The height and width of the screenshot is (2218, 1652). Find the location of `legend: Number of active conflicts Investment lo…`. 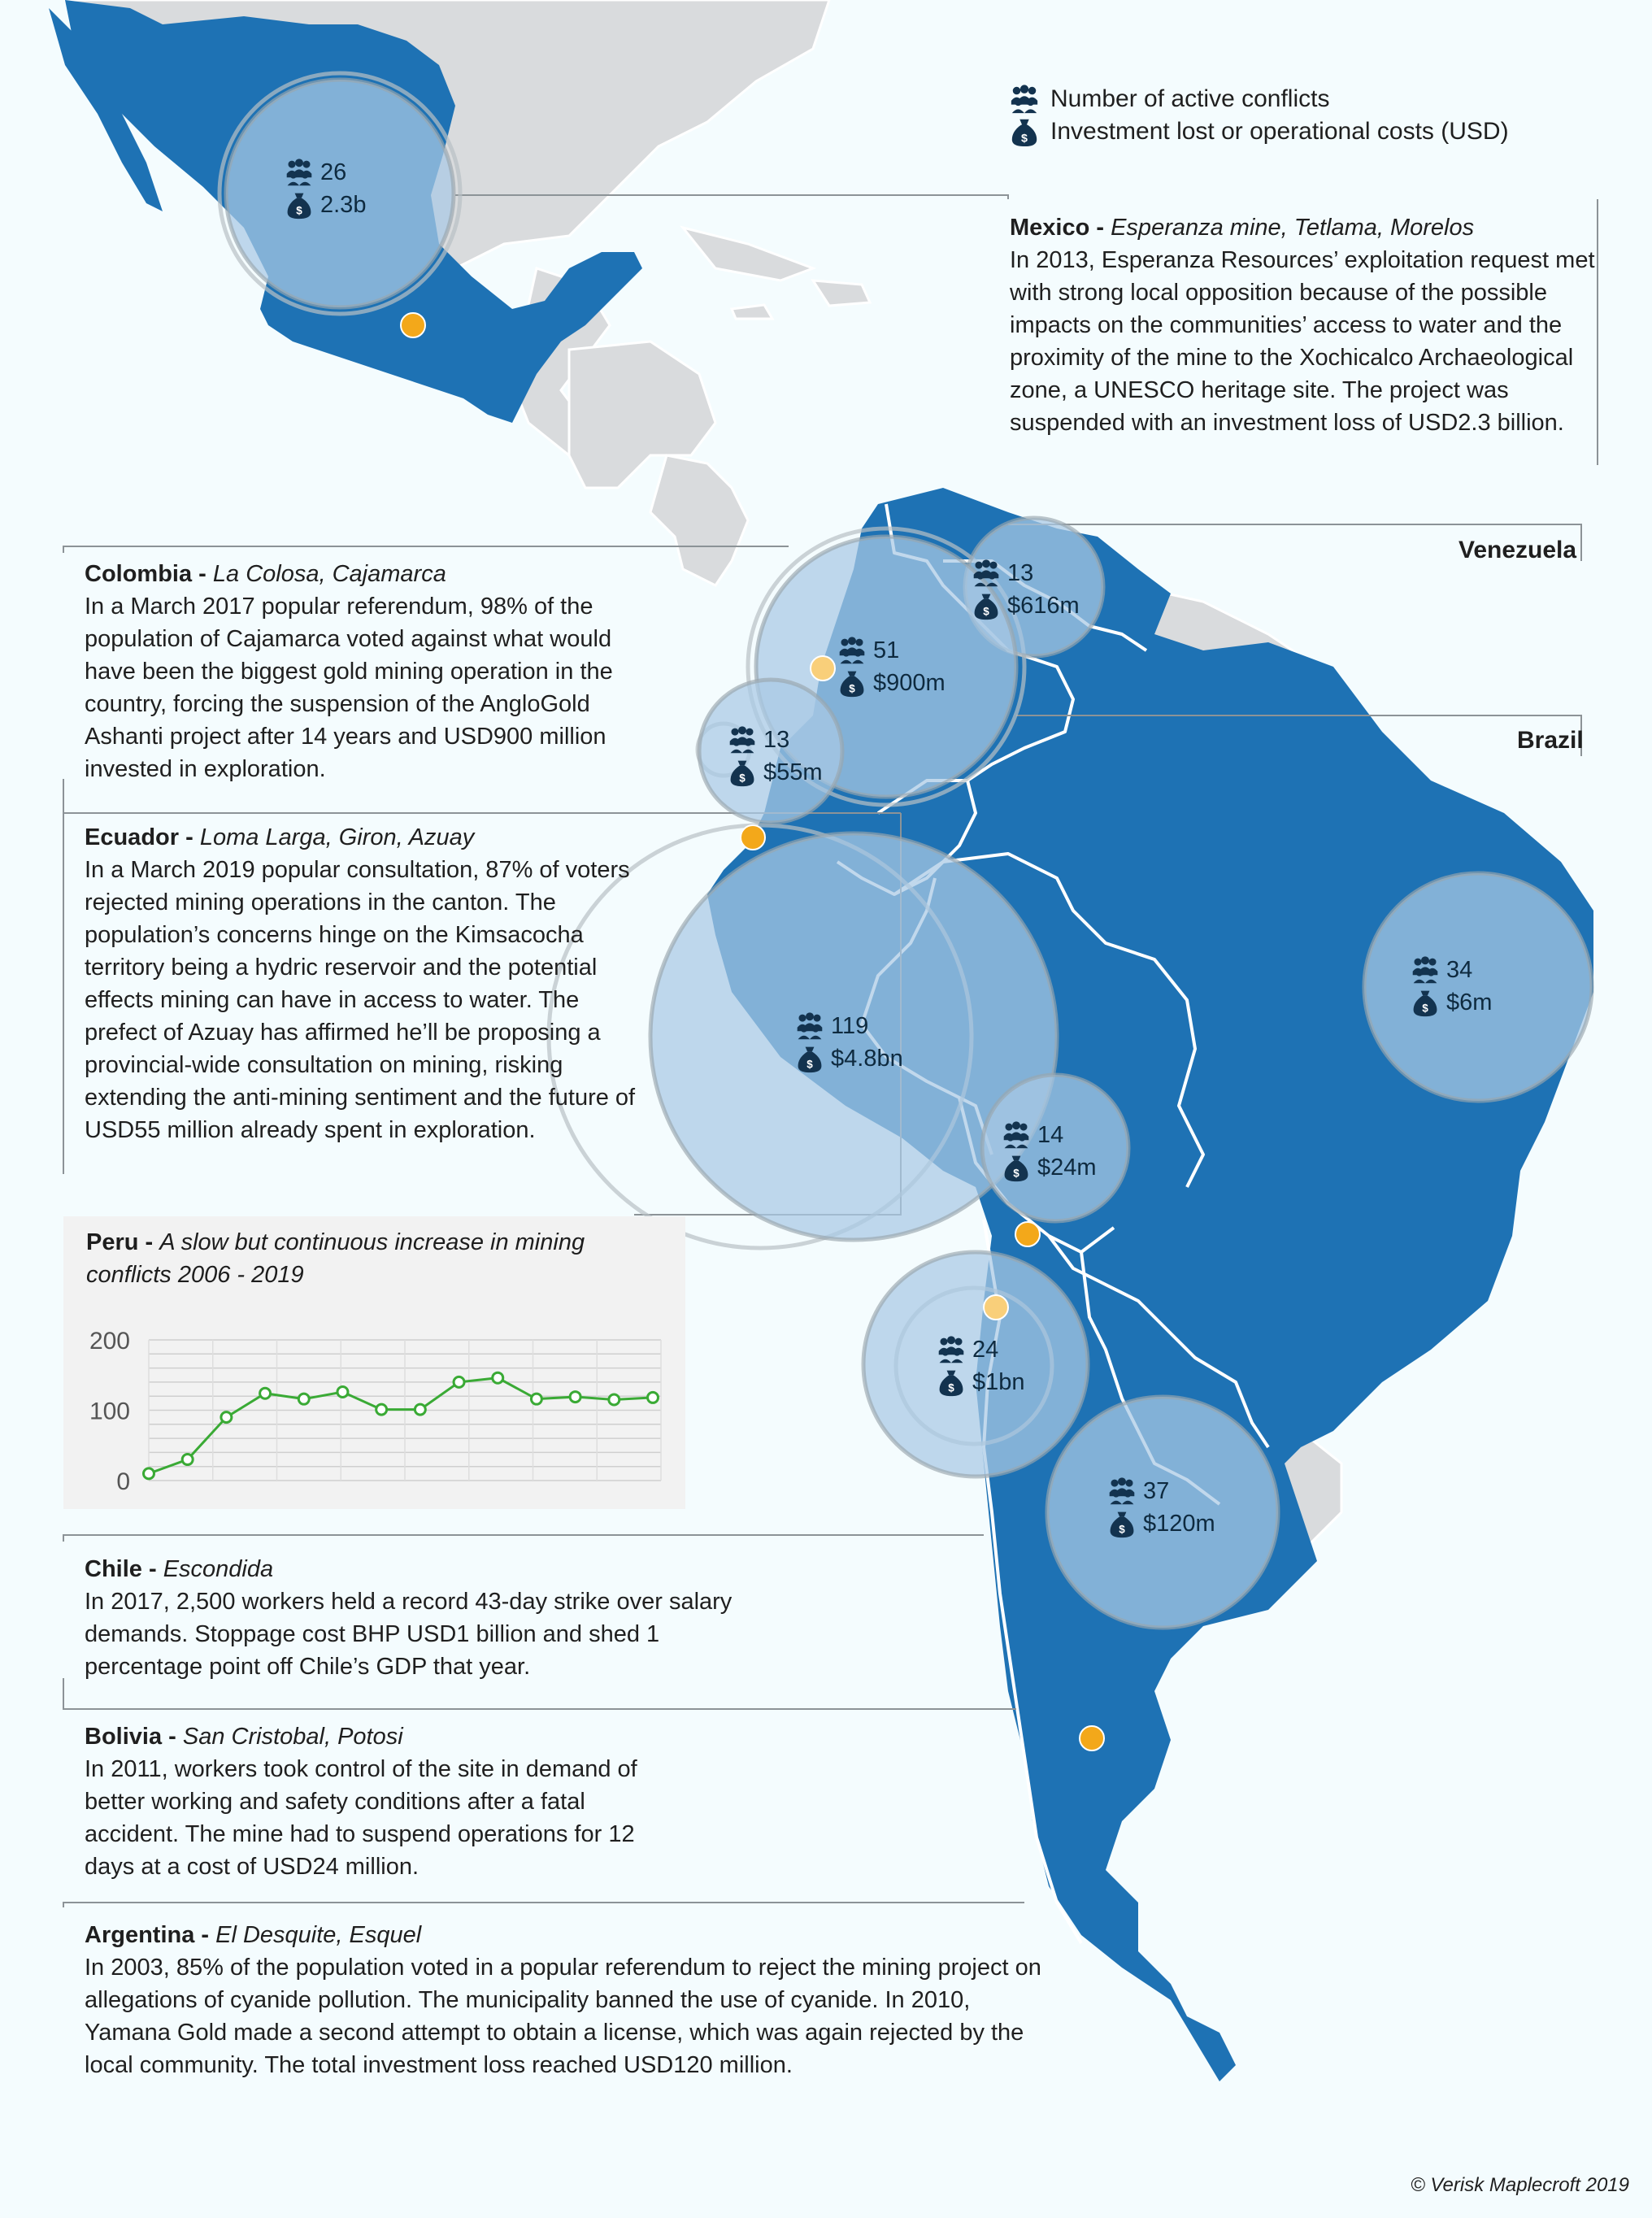

legend: Number of active conflicts Investment lo… is located at coordinates (1258, 116).